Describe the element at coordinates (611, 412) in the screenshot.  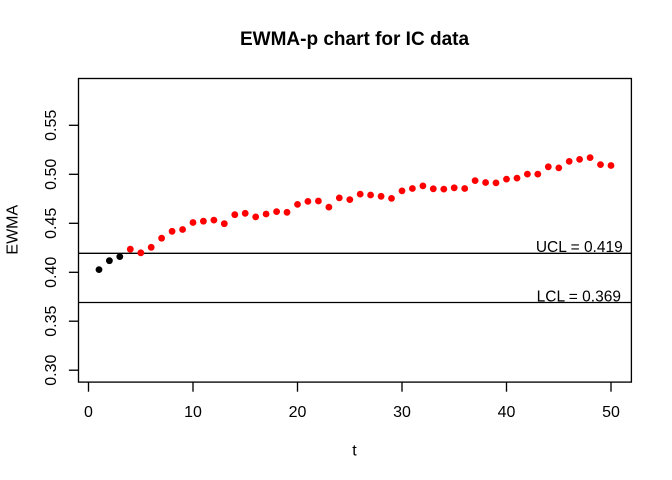
I see `svg-text: 50` at that location.